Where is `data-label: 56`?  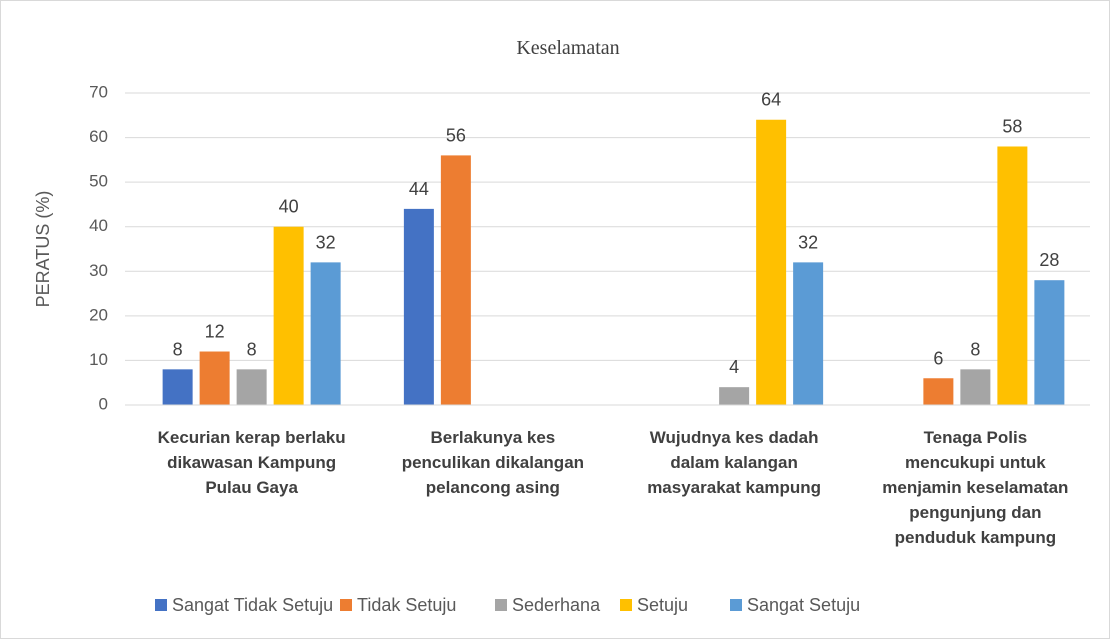 data-label: 56 is located at coordinates (456, 135).